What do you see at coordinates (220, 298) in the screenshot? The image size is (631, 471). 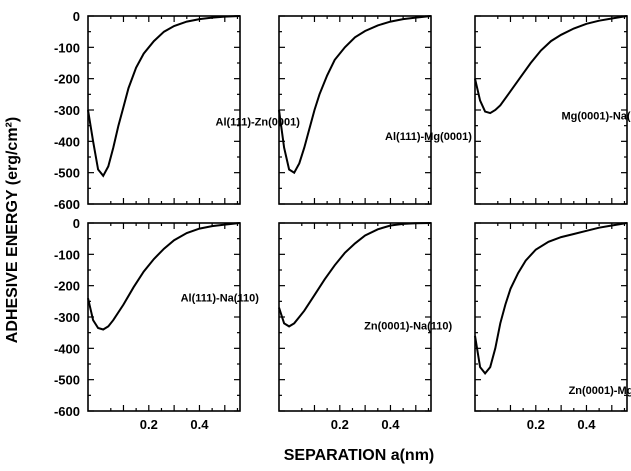 I see `panel-label: Al(111)-Na(110)` at bounding box center [220, 298].